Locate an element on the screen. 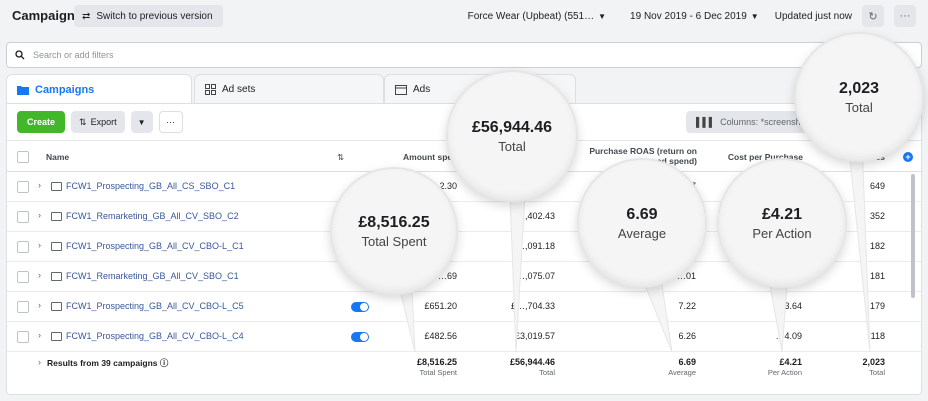 Image resolution: width=928 pixels, height=401 pixels. callout-total-value: £56,944.46 Total is located at coordinates (512, 136).